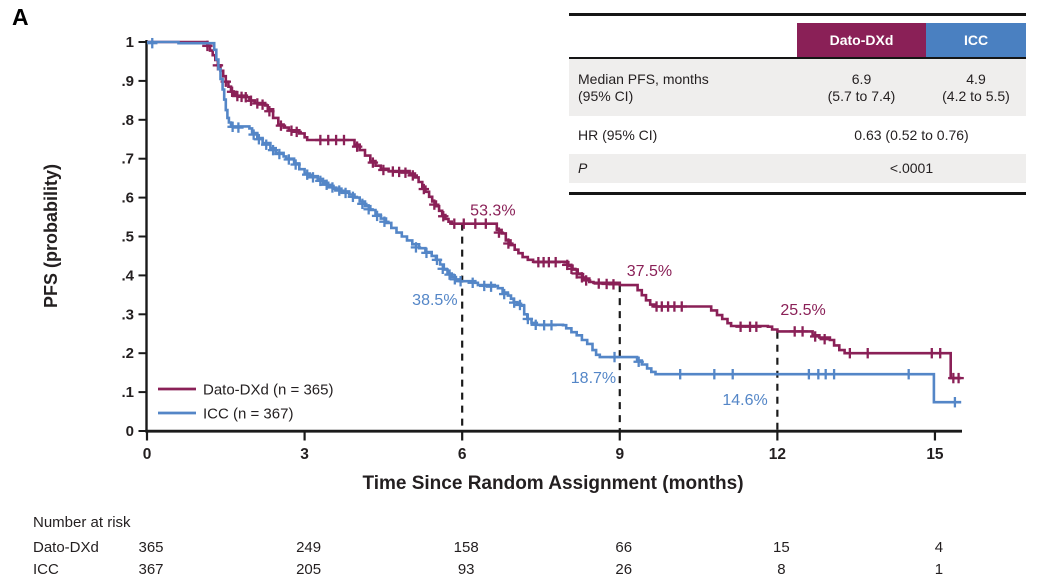 This screenshot has width=1037, height=580. What do you see at coordinates (127, 159) in the screenshot?
I see `y-tick-label: .7` at bounding box center [127, 159].